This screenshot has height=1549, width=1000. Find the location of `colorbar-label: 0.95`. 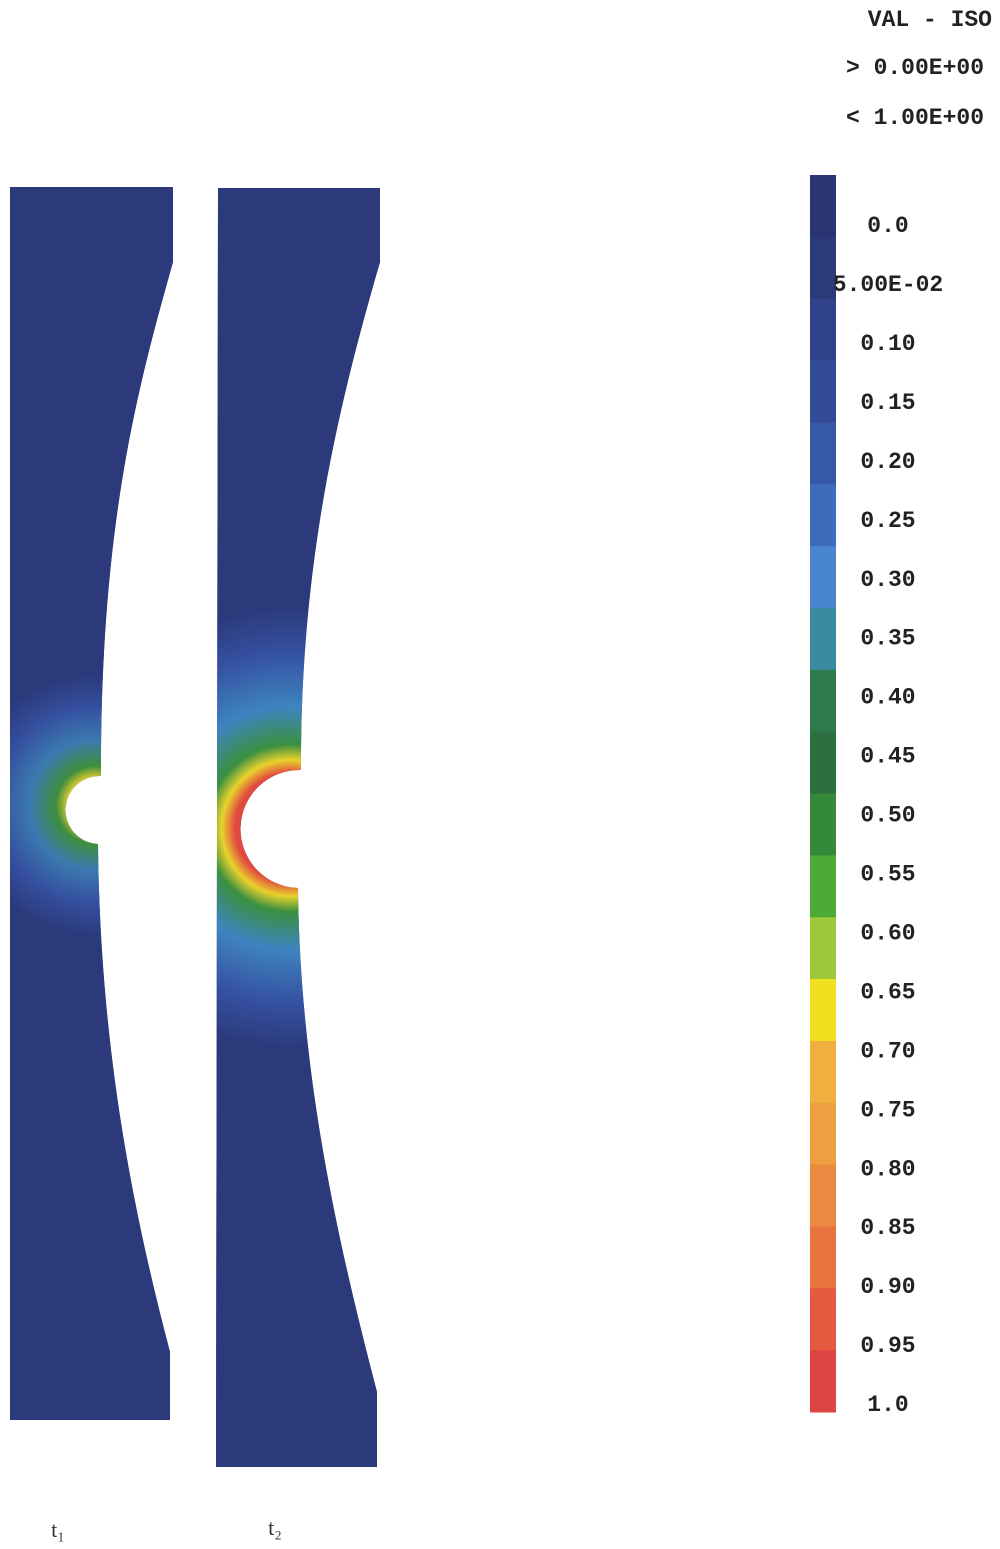

colorbar-label: 0.95 is located at coordinates (887, 1346).